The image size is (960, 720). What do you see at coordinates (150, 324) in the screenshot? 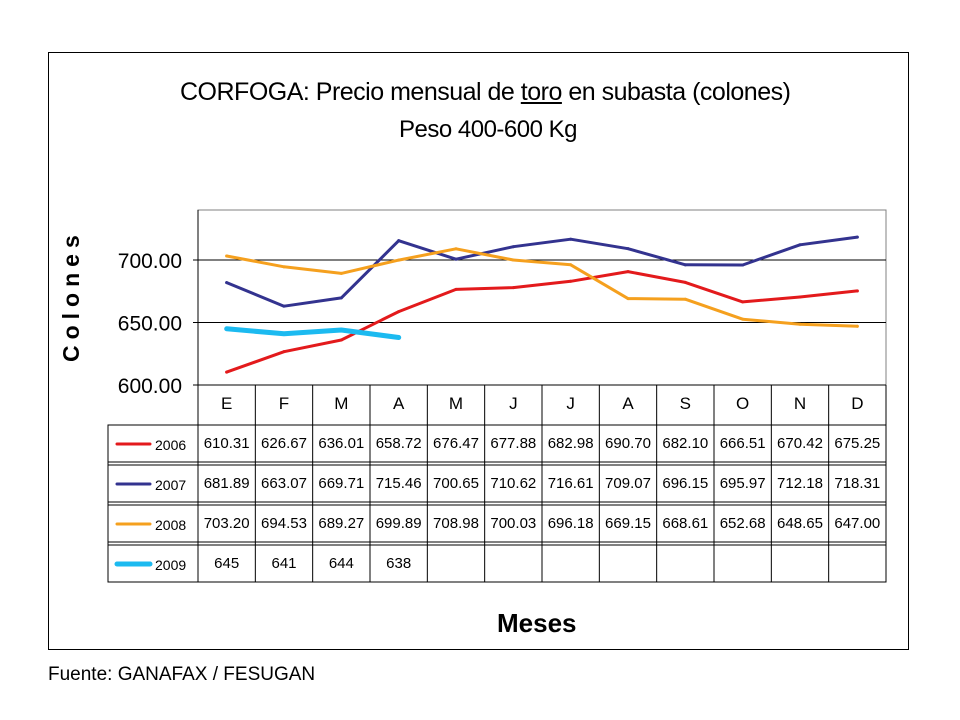
I see `ytick-label-1: 650.00` at bounding box center [150, 324].